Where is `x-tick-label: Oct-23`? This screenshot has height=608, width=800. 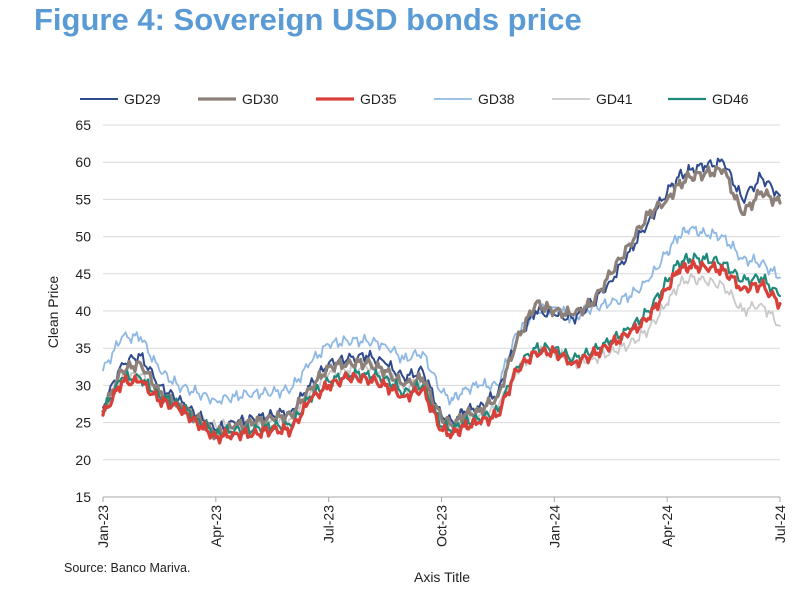
x-tick-label: Oct-23 is located at coordinates (442, 526).